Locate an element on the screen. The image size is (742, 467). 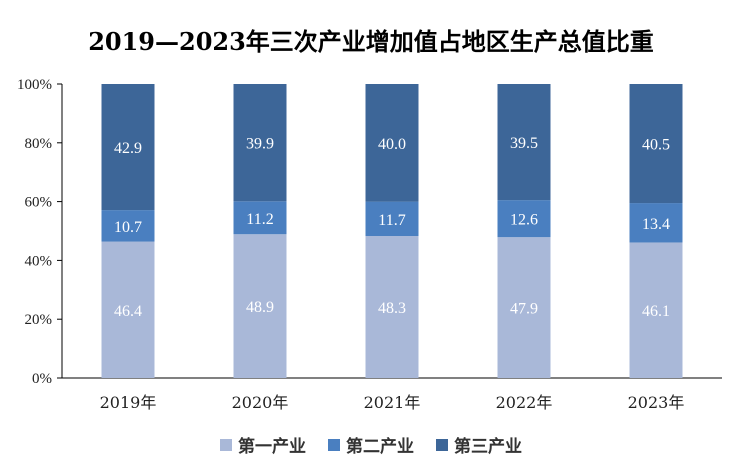
data-label: 39.5 is located at coordinates (524, 143).